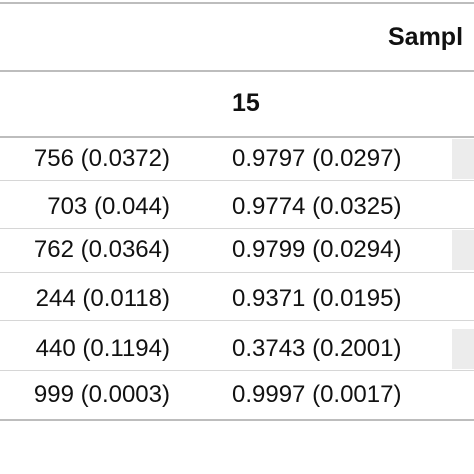 The image size is (474, 474). What do you see at coordinates (102, 298) in the screenshot?
I see `cell-col1: 244 (0.0118)` at bounding box center [102, 298].